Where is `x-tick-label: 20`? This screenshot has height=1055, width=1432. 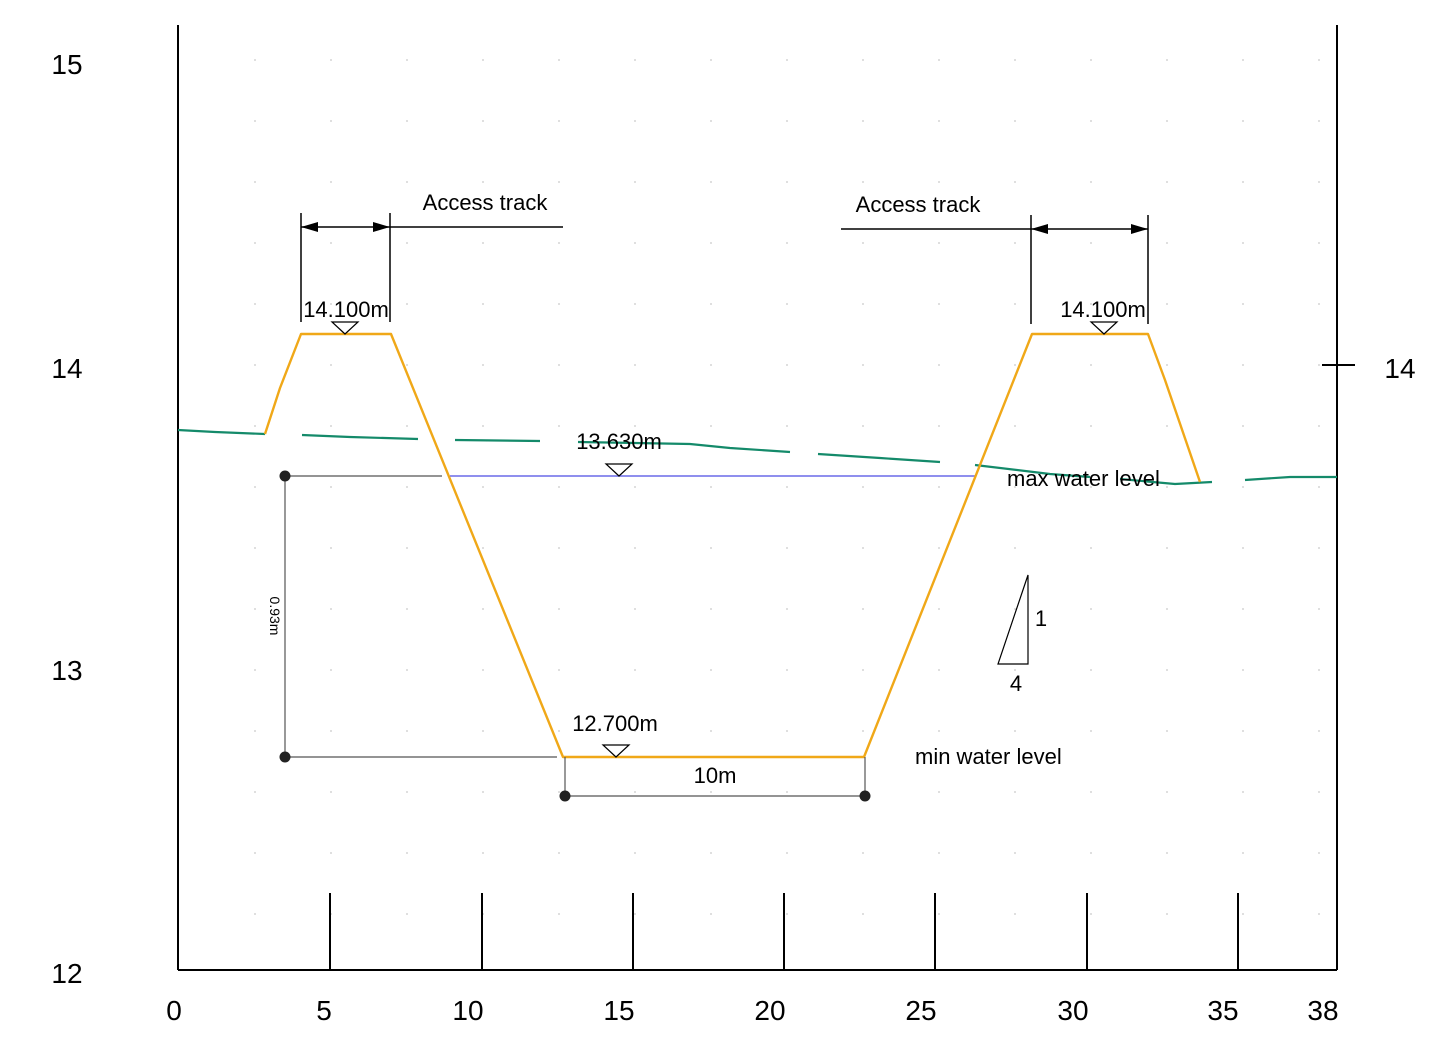
x-tick-label: 20 is located at coordinates (769, 1010).